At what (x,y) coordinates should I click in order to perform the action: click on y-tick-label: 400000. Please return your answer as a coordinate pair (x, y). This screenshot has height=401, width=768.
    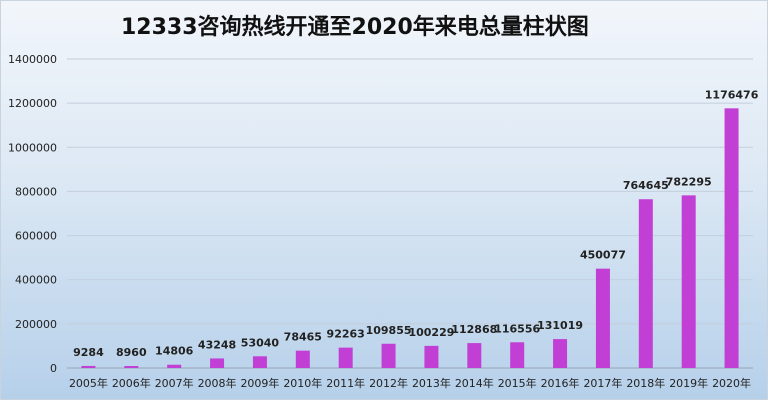
    Looking at the image, I should click on (36, 280).